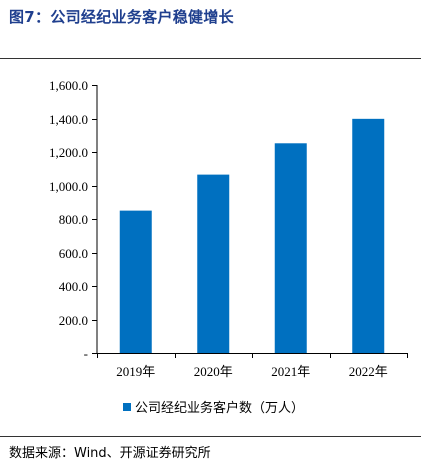 Image resolution: width=421 pixels, height=473 pixels. I want to click on y-tick-label: 1,200.0, so click(68, 152).